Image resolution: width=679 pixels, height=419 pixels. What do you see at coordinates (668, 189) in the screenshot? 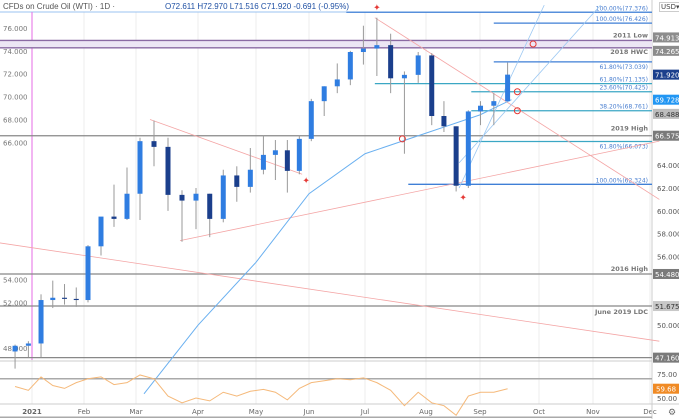
I see `y-tick-label: 62.000` at bounding box center [668, 189].